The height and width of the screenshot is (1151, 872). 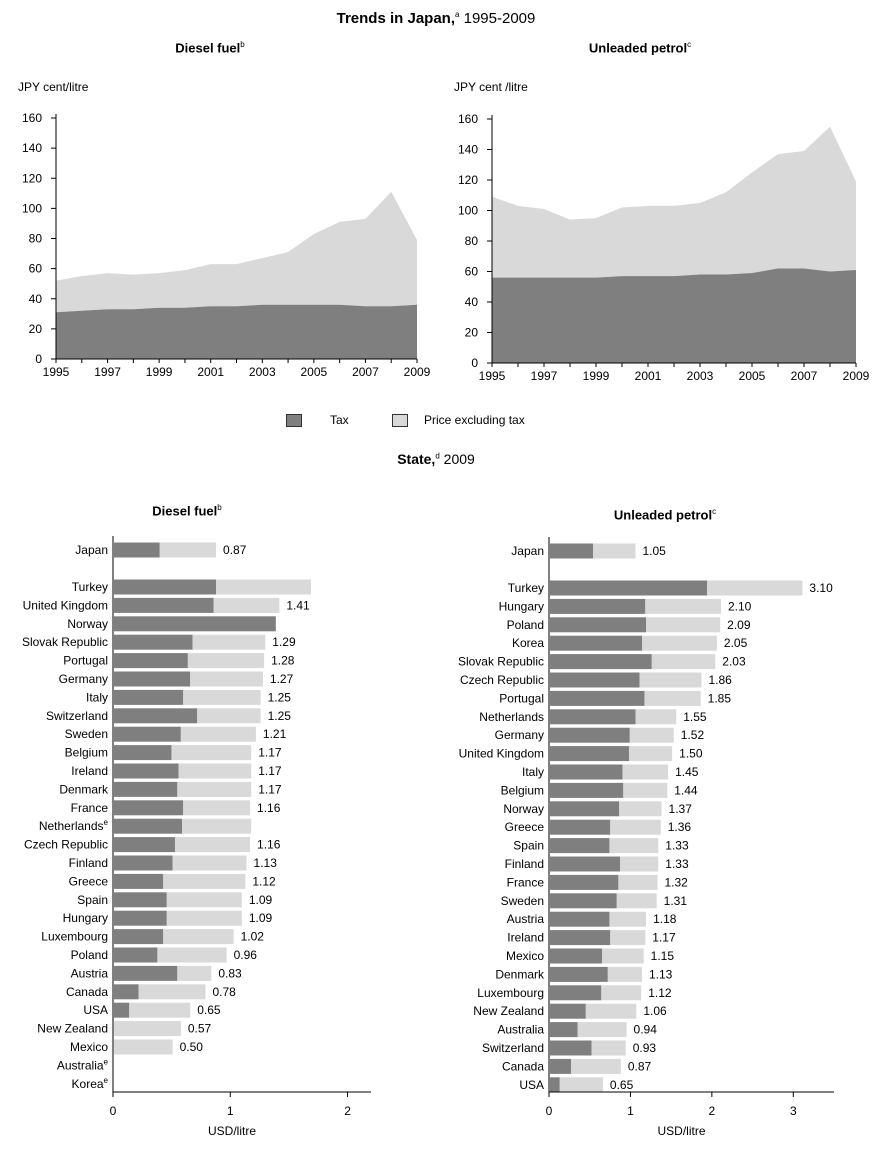 I want to click on bar-chart-petrol-category-label: Mexico, so click(x=525, y=956).